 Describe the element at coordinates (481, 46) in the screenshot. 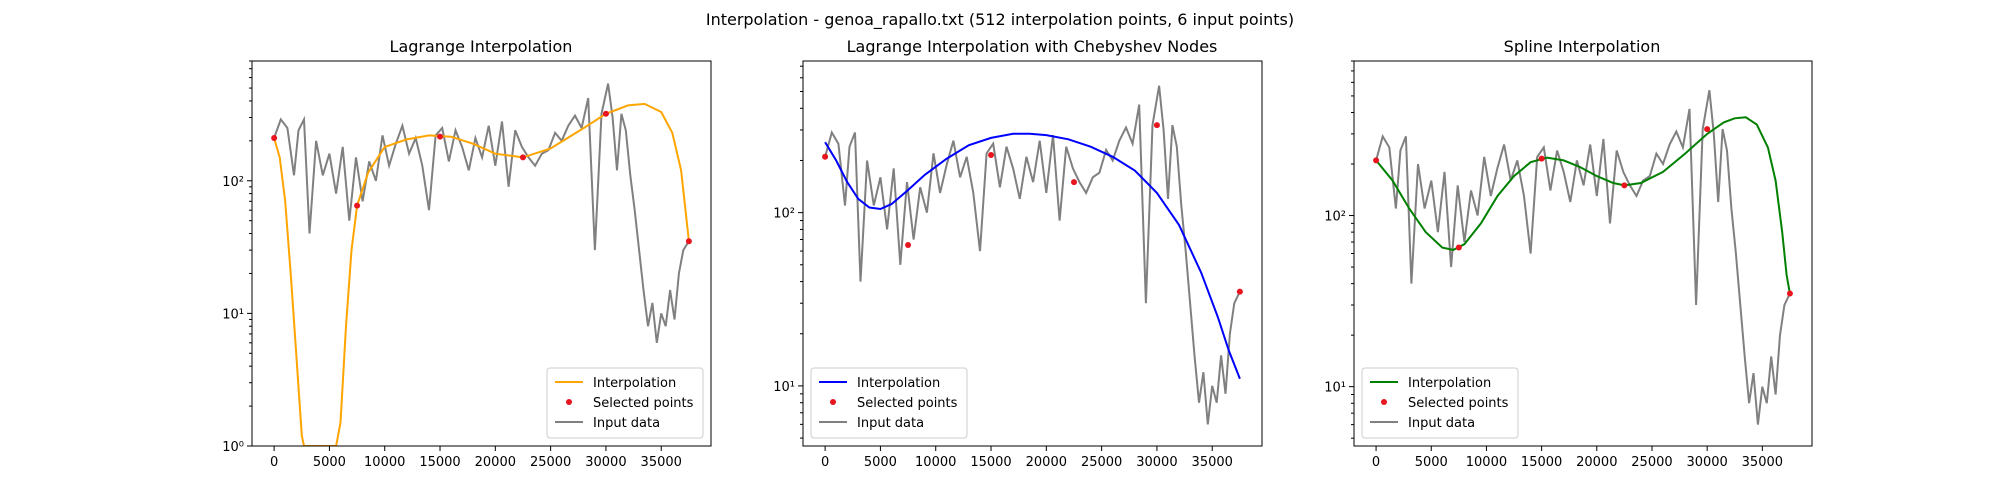

I see `panel-title: Lagrange Interpolation` at that location.